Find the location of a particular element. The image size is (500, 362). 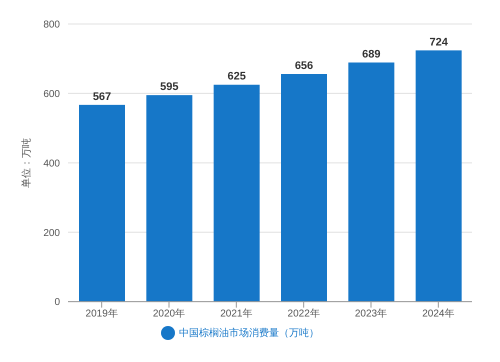

x-tick-label: 2024年 is located at coordinates (438, 314).